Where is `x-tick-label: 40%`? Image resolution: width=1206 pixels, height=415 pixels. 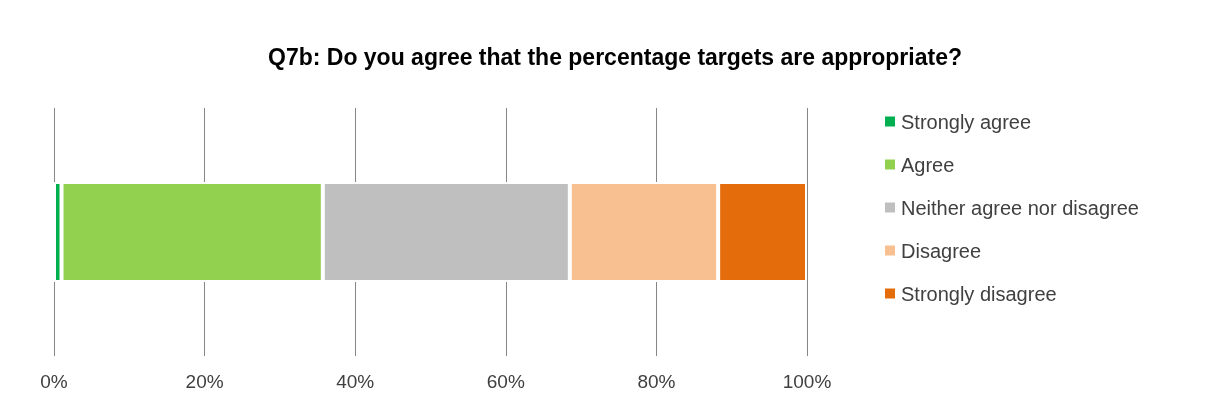 x-tick-label: 40% is located at coordinates (355, 381).